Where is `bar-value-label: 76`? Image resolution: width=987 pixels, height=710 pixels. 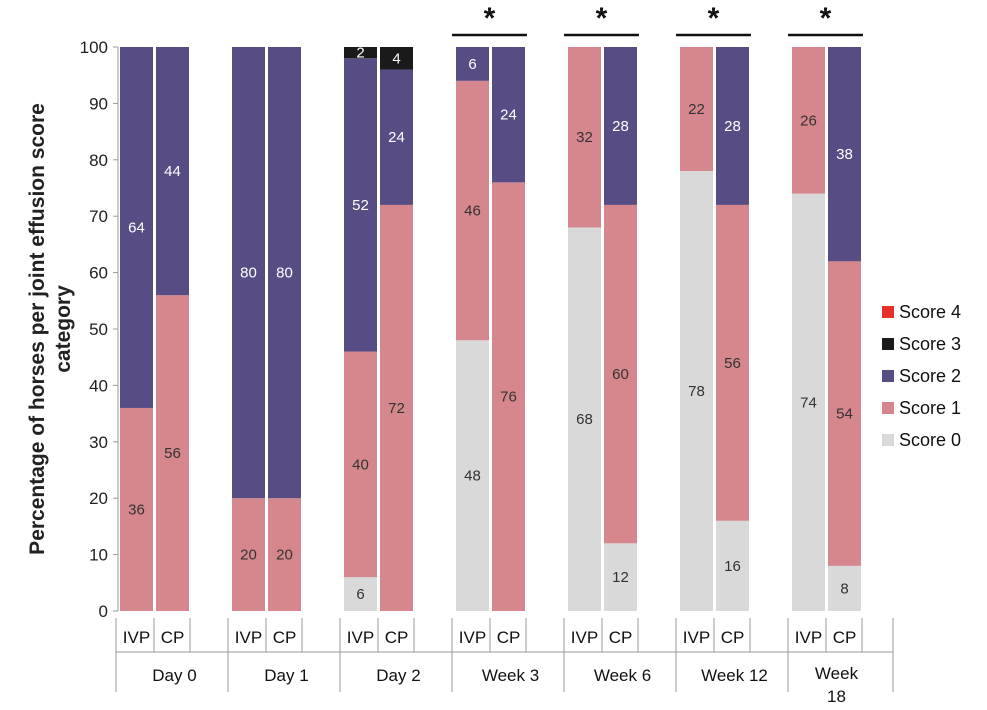 bar-value-label: 76 is located at coordinates (508, 397).